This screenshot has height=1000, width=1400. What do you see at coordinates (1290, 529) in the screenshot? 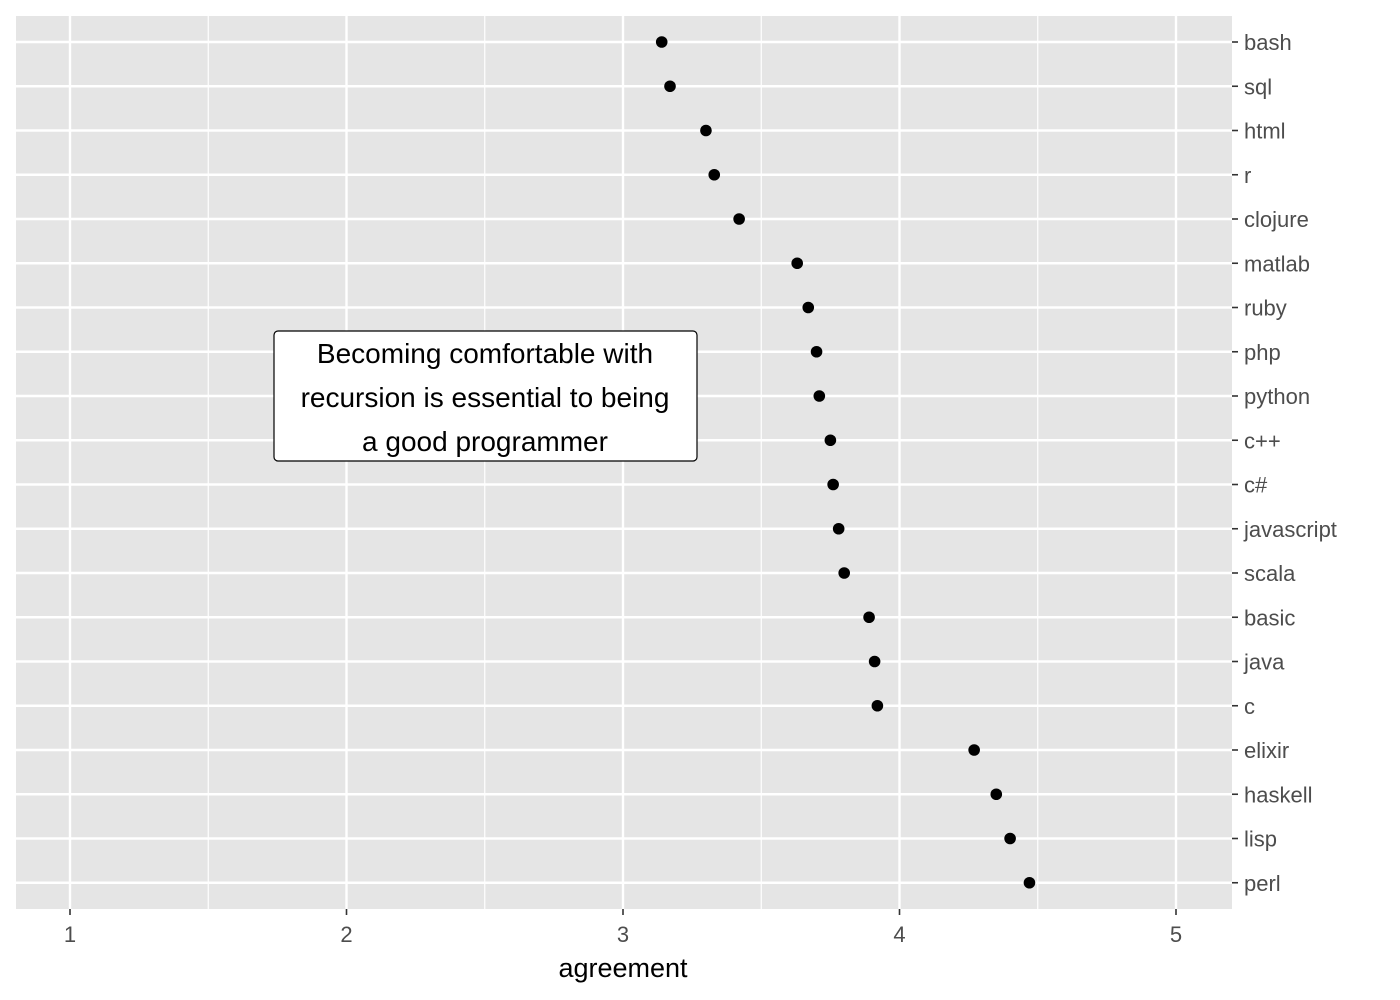
I see `y-tick-label: javascript` at bounding box center [1290, 529].